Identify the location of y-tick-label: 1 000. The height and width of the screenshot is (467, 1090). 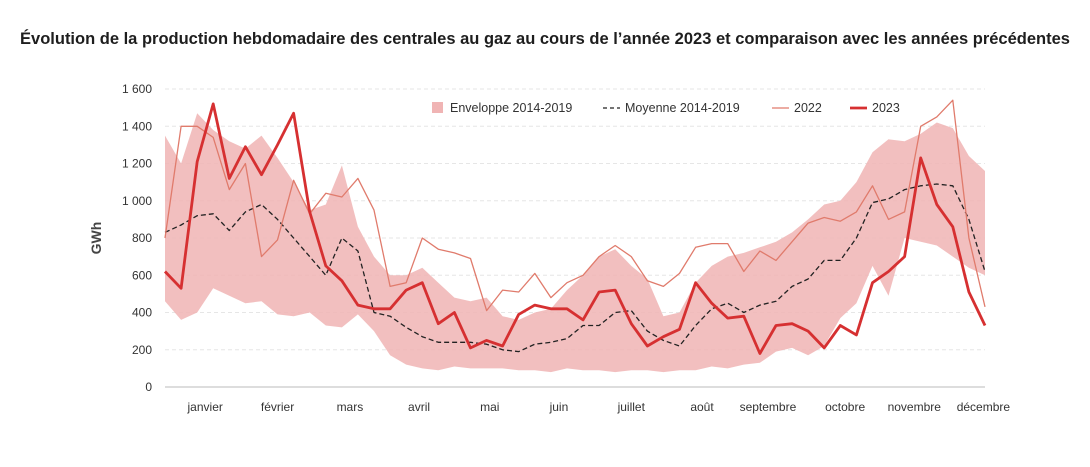
(137, 201).